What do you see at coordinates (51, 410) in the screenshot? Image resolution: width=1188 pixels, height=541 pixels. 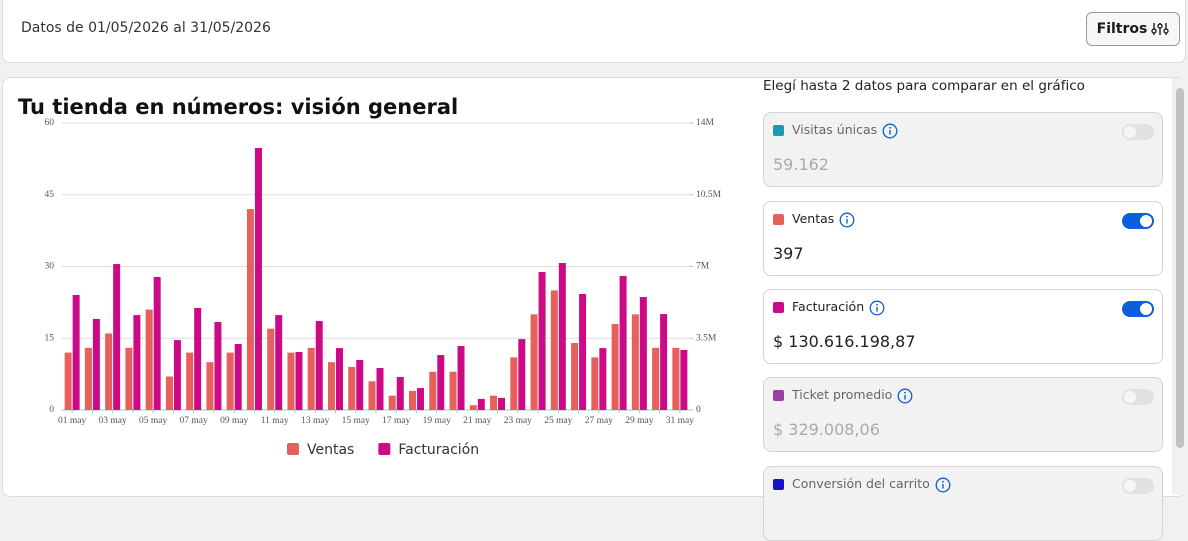 I see `y-tick-label: 0` at bounding box center [51, 410].